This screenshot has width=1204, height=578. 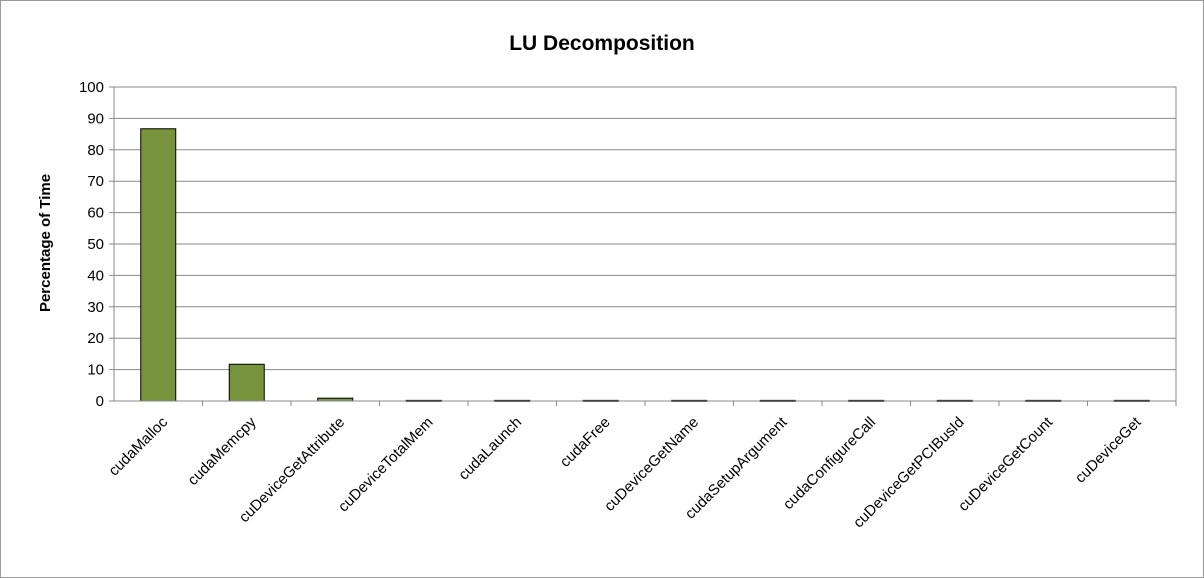 What do you see at coordinates (100, 401) in the screenshot?
I see `y-tick-label: 0` at bounding box center [100, 401].